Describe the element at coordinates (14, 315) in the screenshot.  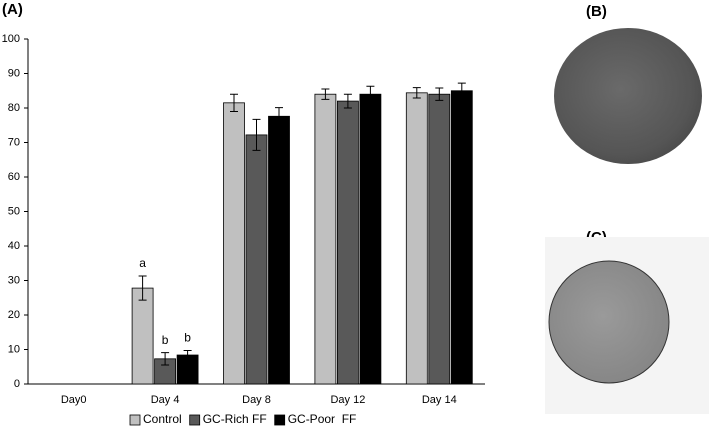
I see `y-tick-label: 20` at that location.